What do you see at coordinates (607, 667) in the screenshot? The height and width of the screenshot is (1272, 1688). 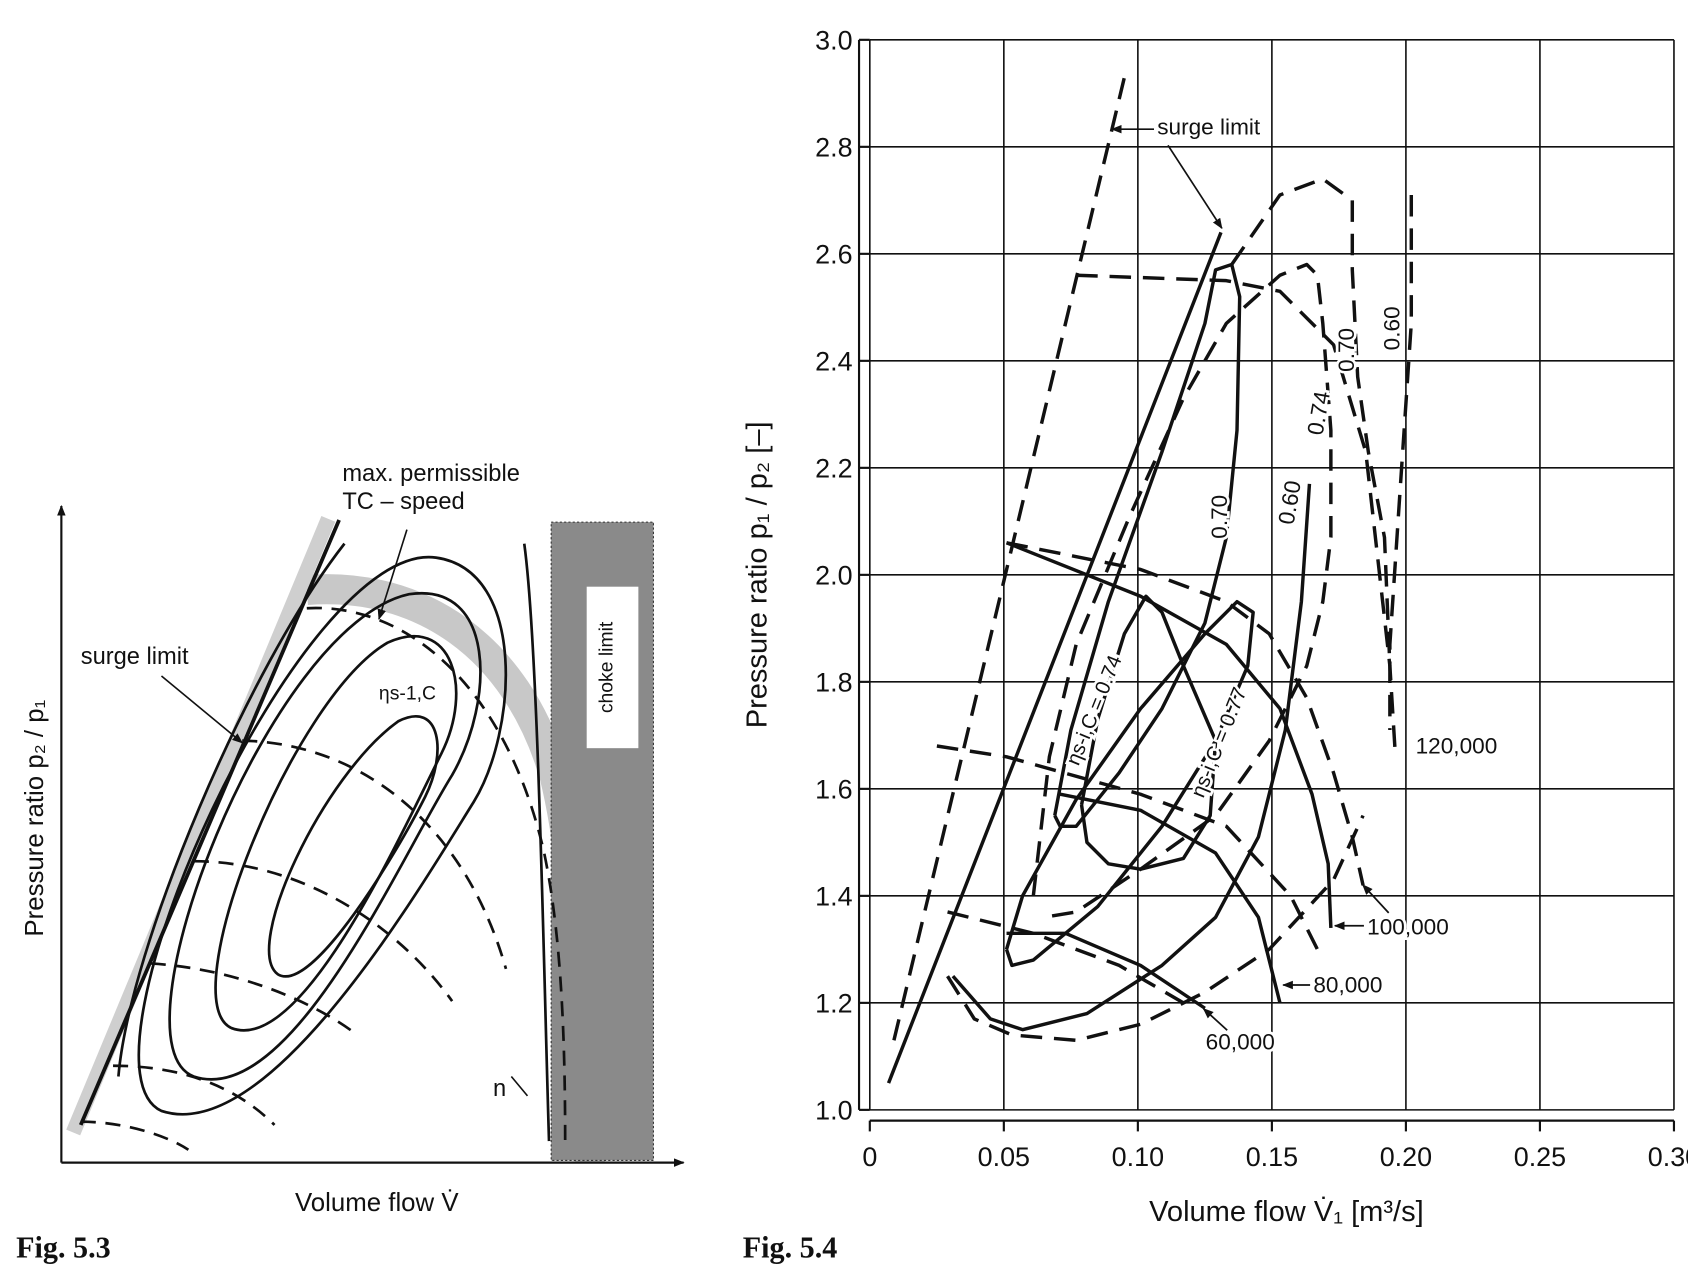 I see `annotation: choke limit` at bounding box center [607, 667].